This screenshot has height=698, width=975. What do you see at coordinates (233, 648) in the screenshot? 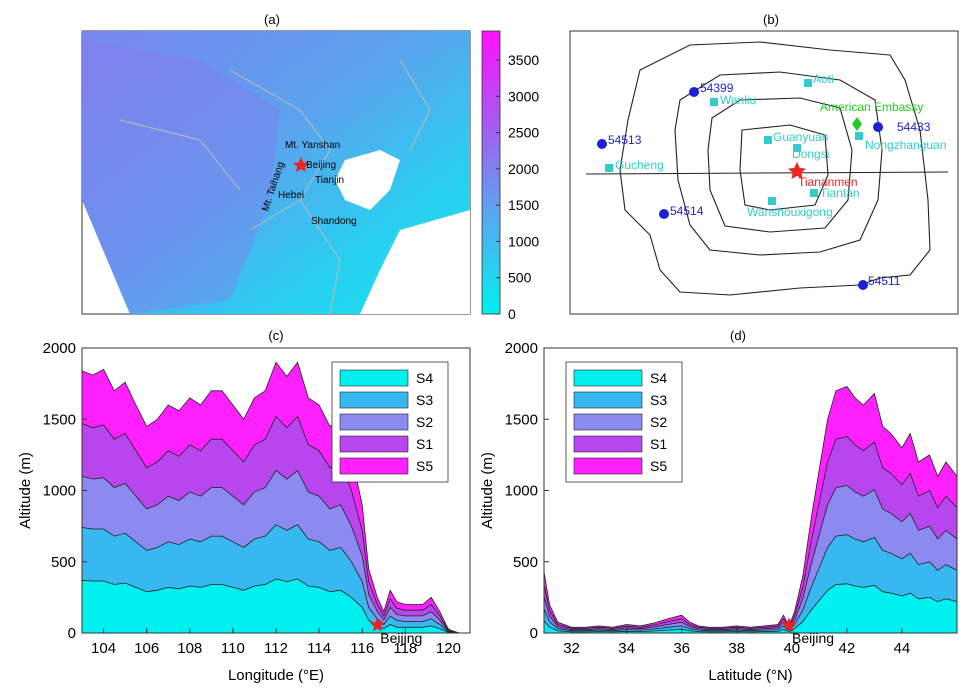
I see `x-tick-label: 110` at bounding box center [233, 648].